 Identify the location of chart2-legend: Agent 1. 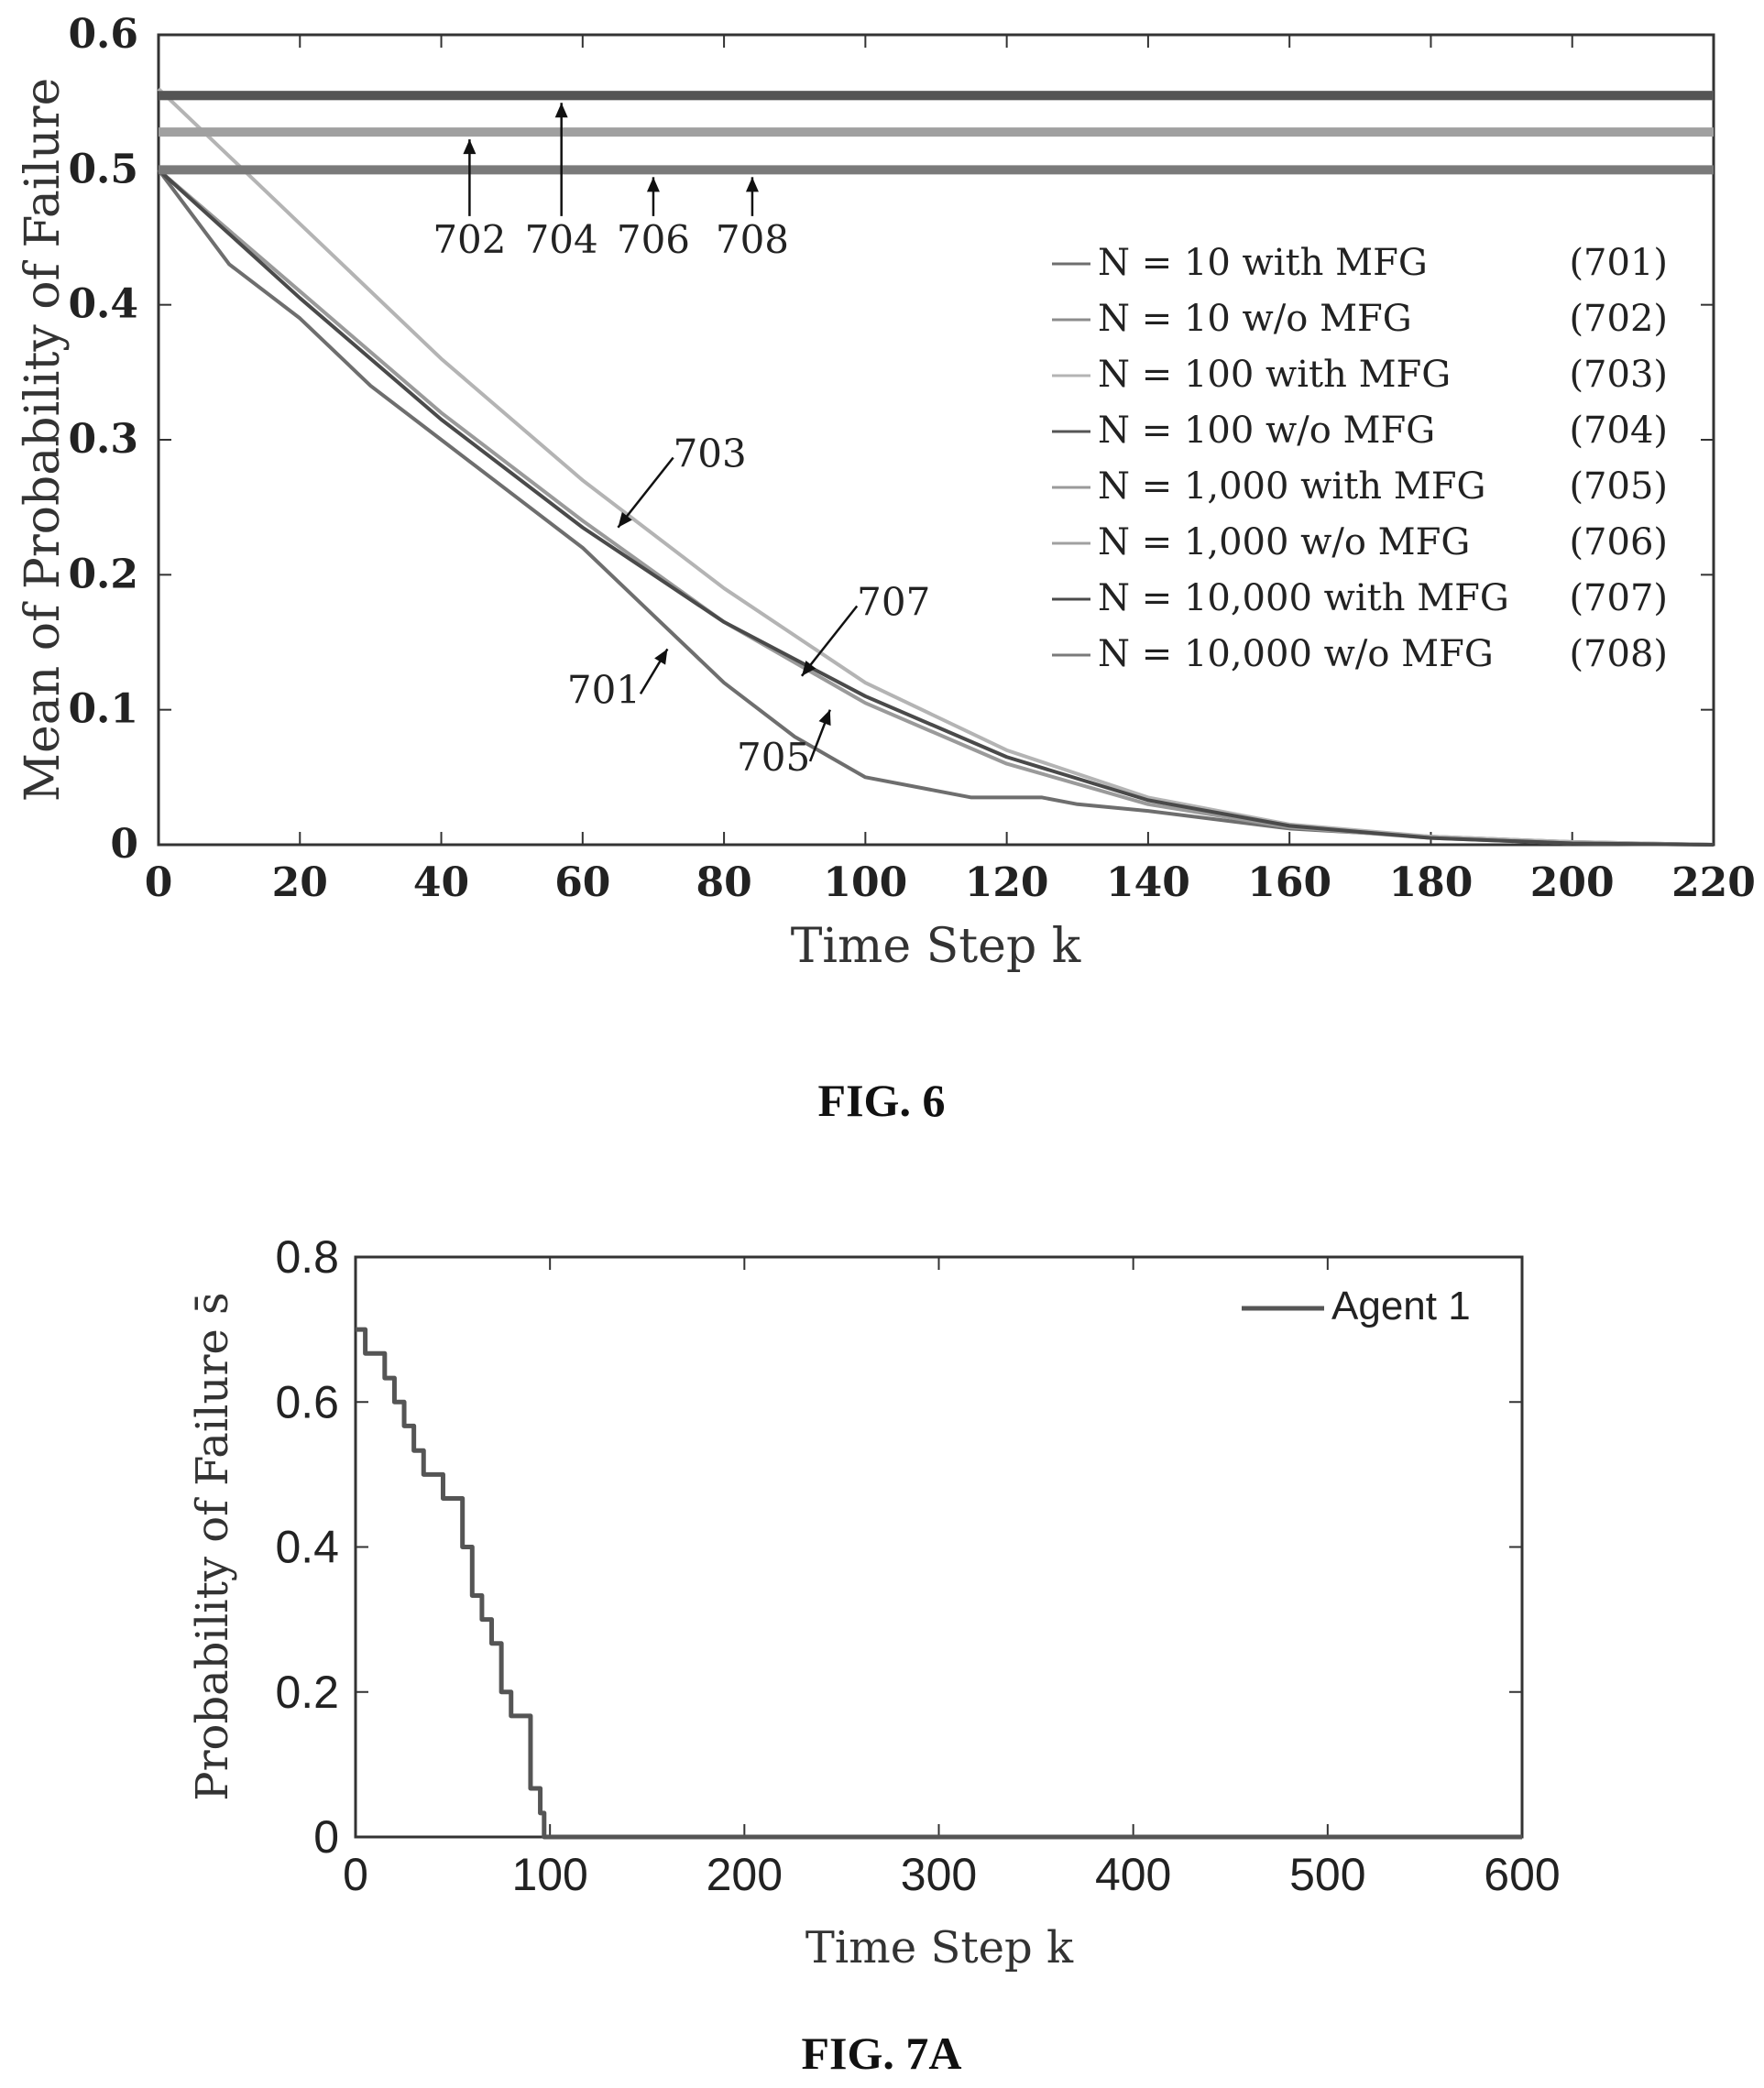
(1356, 1306).